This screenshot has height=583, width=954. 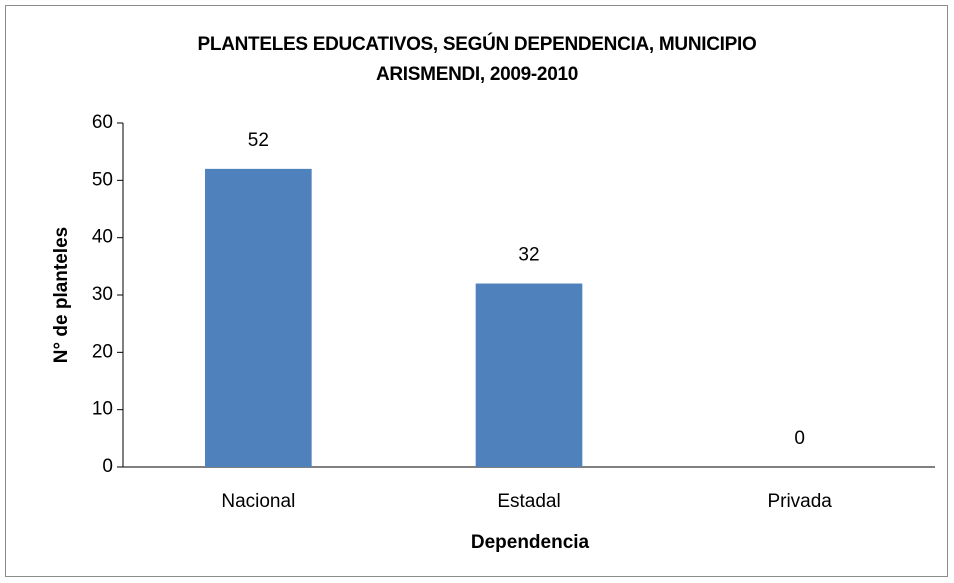 What do you see at coordinates (799, 501) in the screenshot?
I see `x-tick-label: Privada` at bounding box center [799, 501].